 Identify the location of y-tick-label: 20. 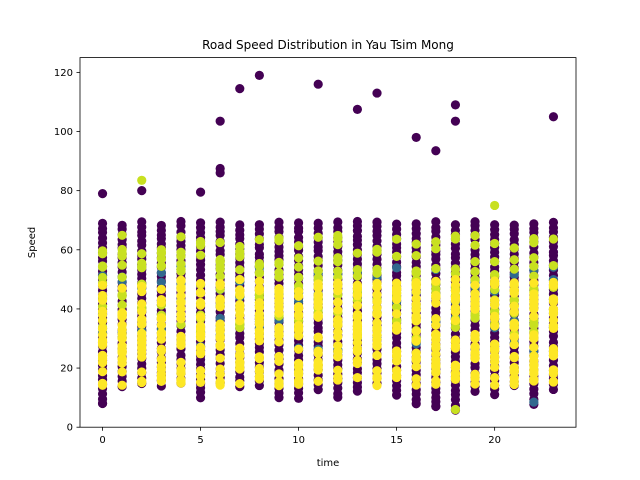
(66, 369).